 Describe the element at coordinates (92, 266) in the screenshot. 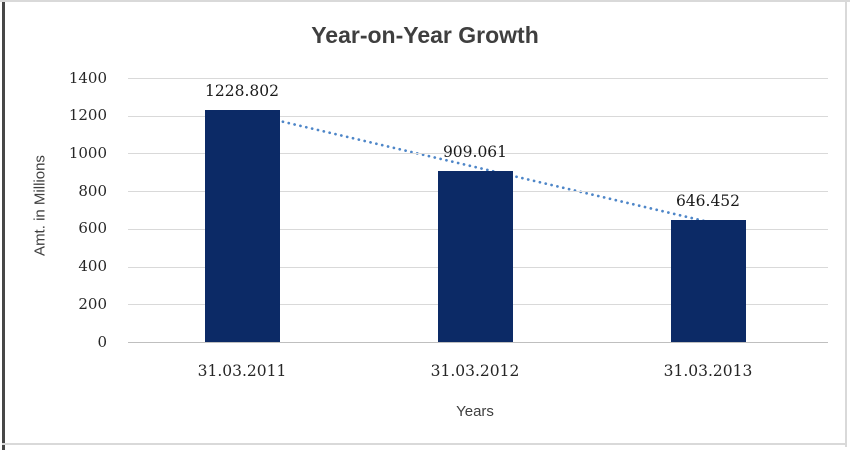

I see `y-tick-label: 400` at that location.